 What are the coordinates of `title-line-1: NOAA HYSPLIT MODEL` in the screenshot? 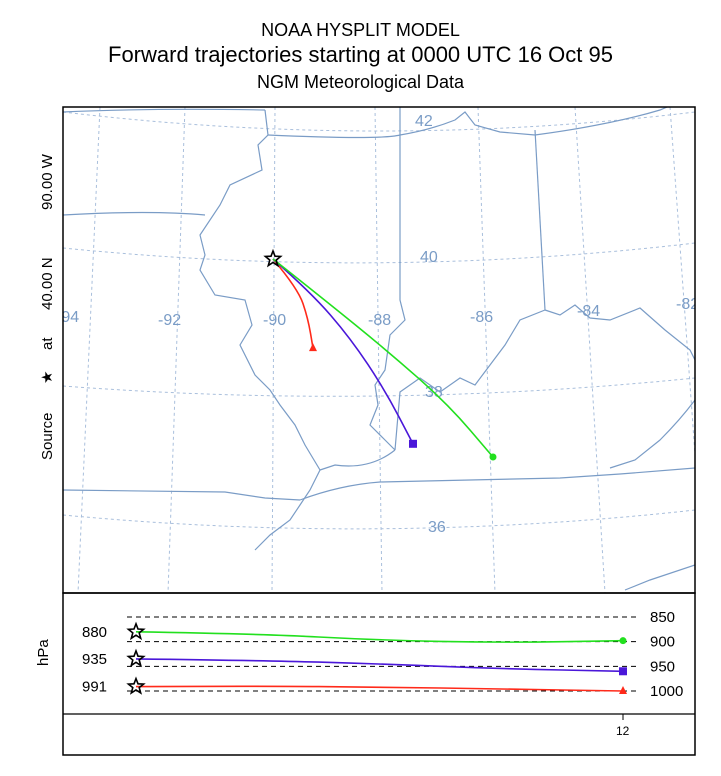 It's located at (360, 30).